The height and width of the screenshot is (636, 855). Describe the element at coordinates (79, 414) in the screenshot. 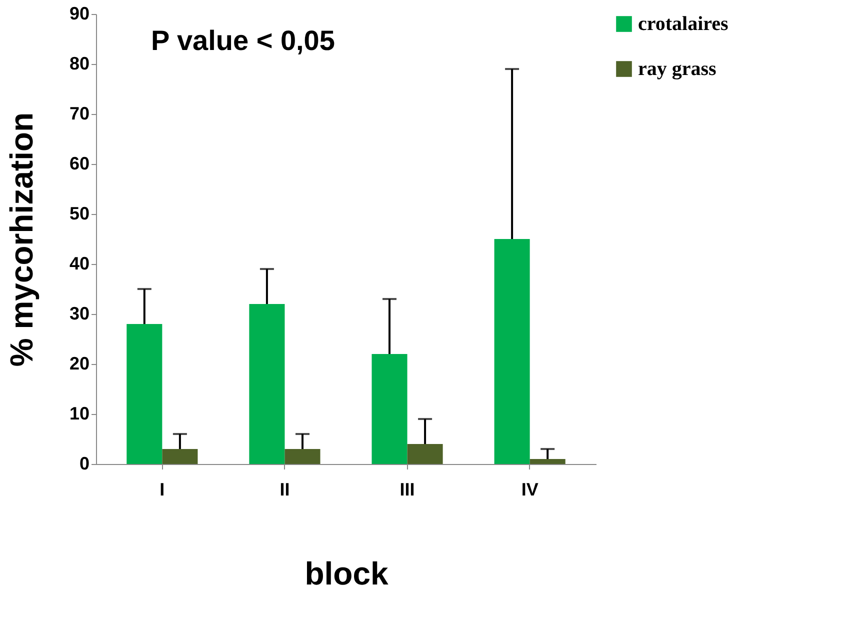

I see `y-tick-label: 10` at that location.